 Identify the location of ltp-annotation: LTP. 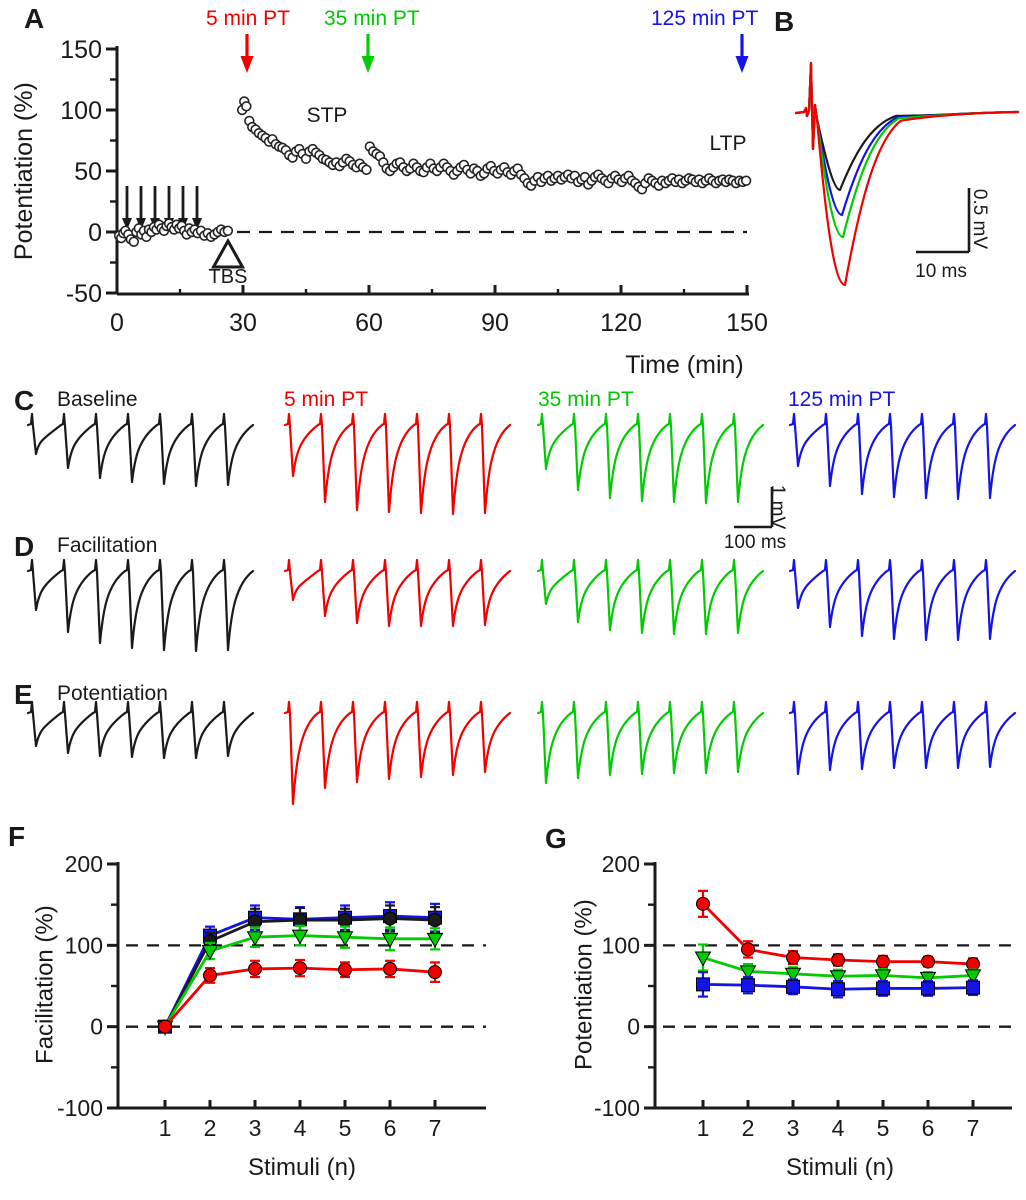
(728, 143).